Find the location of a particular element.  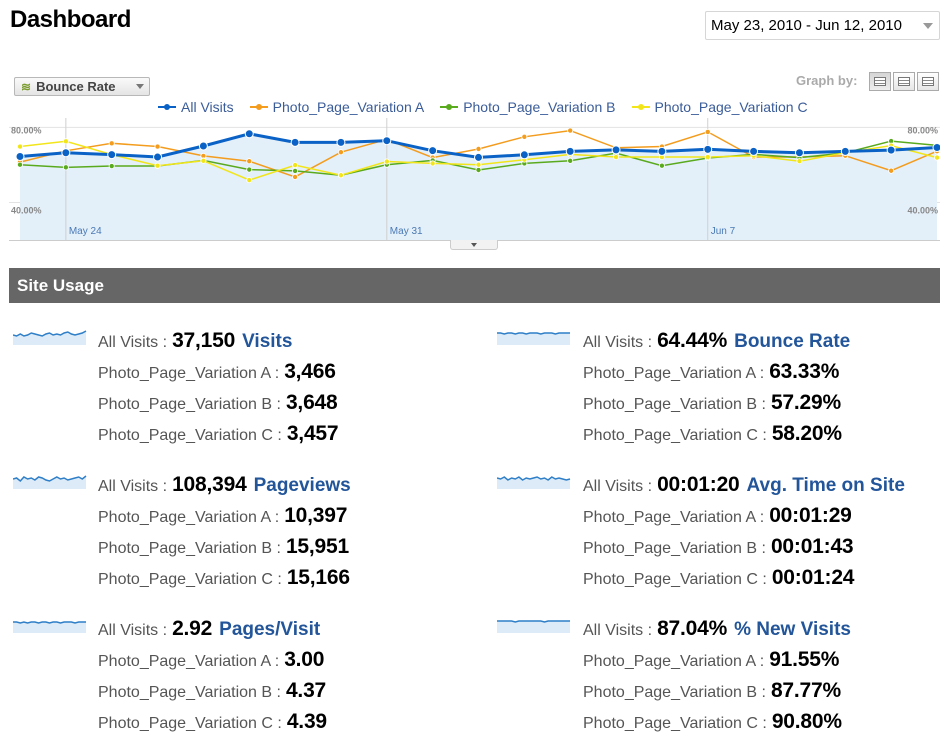

metric-variation-row: Photo_Page_Variation C :15,166 is located at coordinates (224, 578).